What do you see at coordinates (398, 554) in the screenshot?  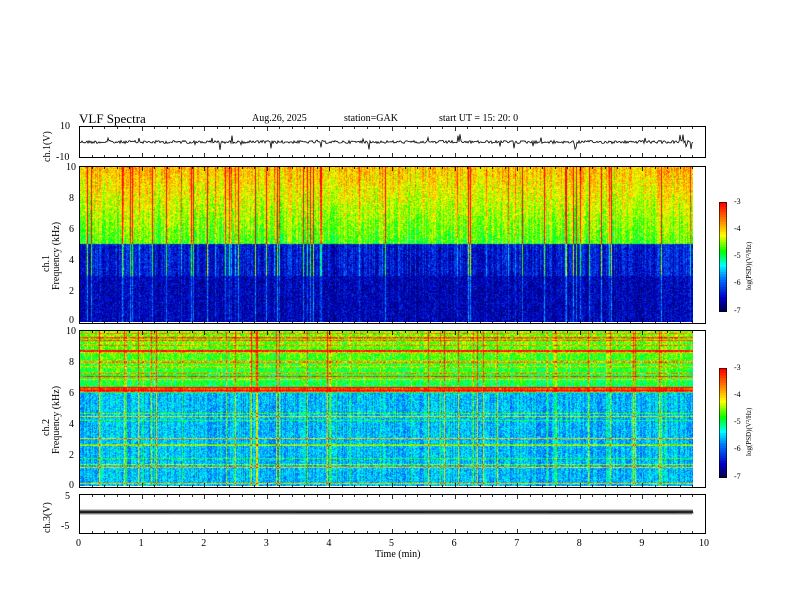 I see `x-axis-label: Time (min)` at bounding box center [398, 554].